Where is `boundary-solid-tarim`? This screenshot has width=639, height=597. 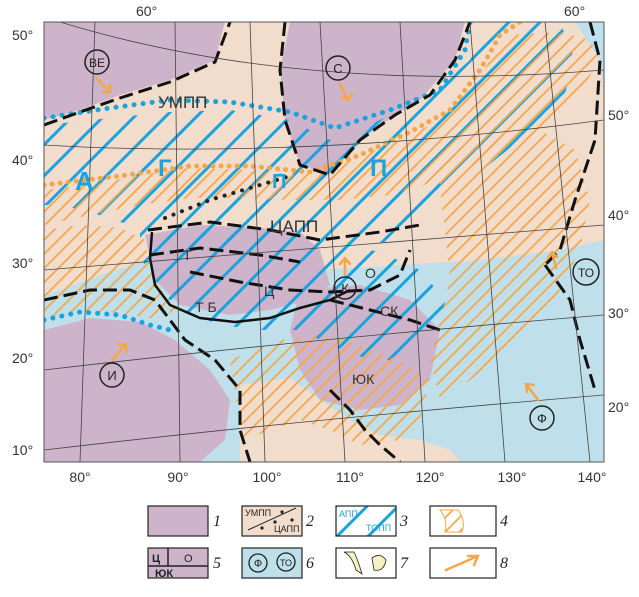 boundary-solid-tarim is located at coordinates (249, 277).